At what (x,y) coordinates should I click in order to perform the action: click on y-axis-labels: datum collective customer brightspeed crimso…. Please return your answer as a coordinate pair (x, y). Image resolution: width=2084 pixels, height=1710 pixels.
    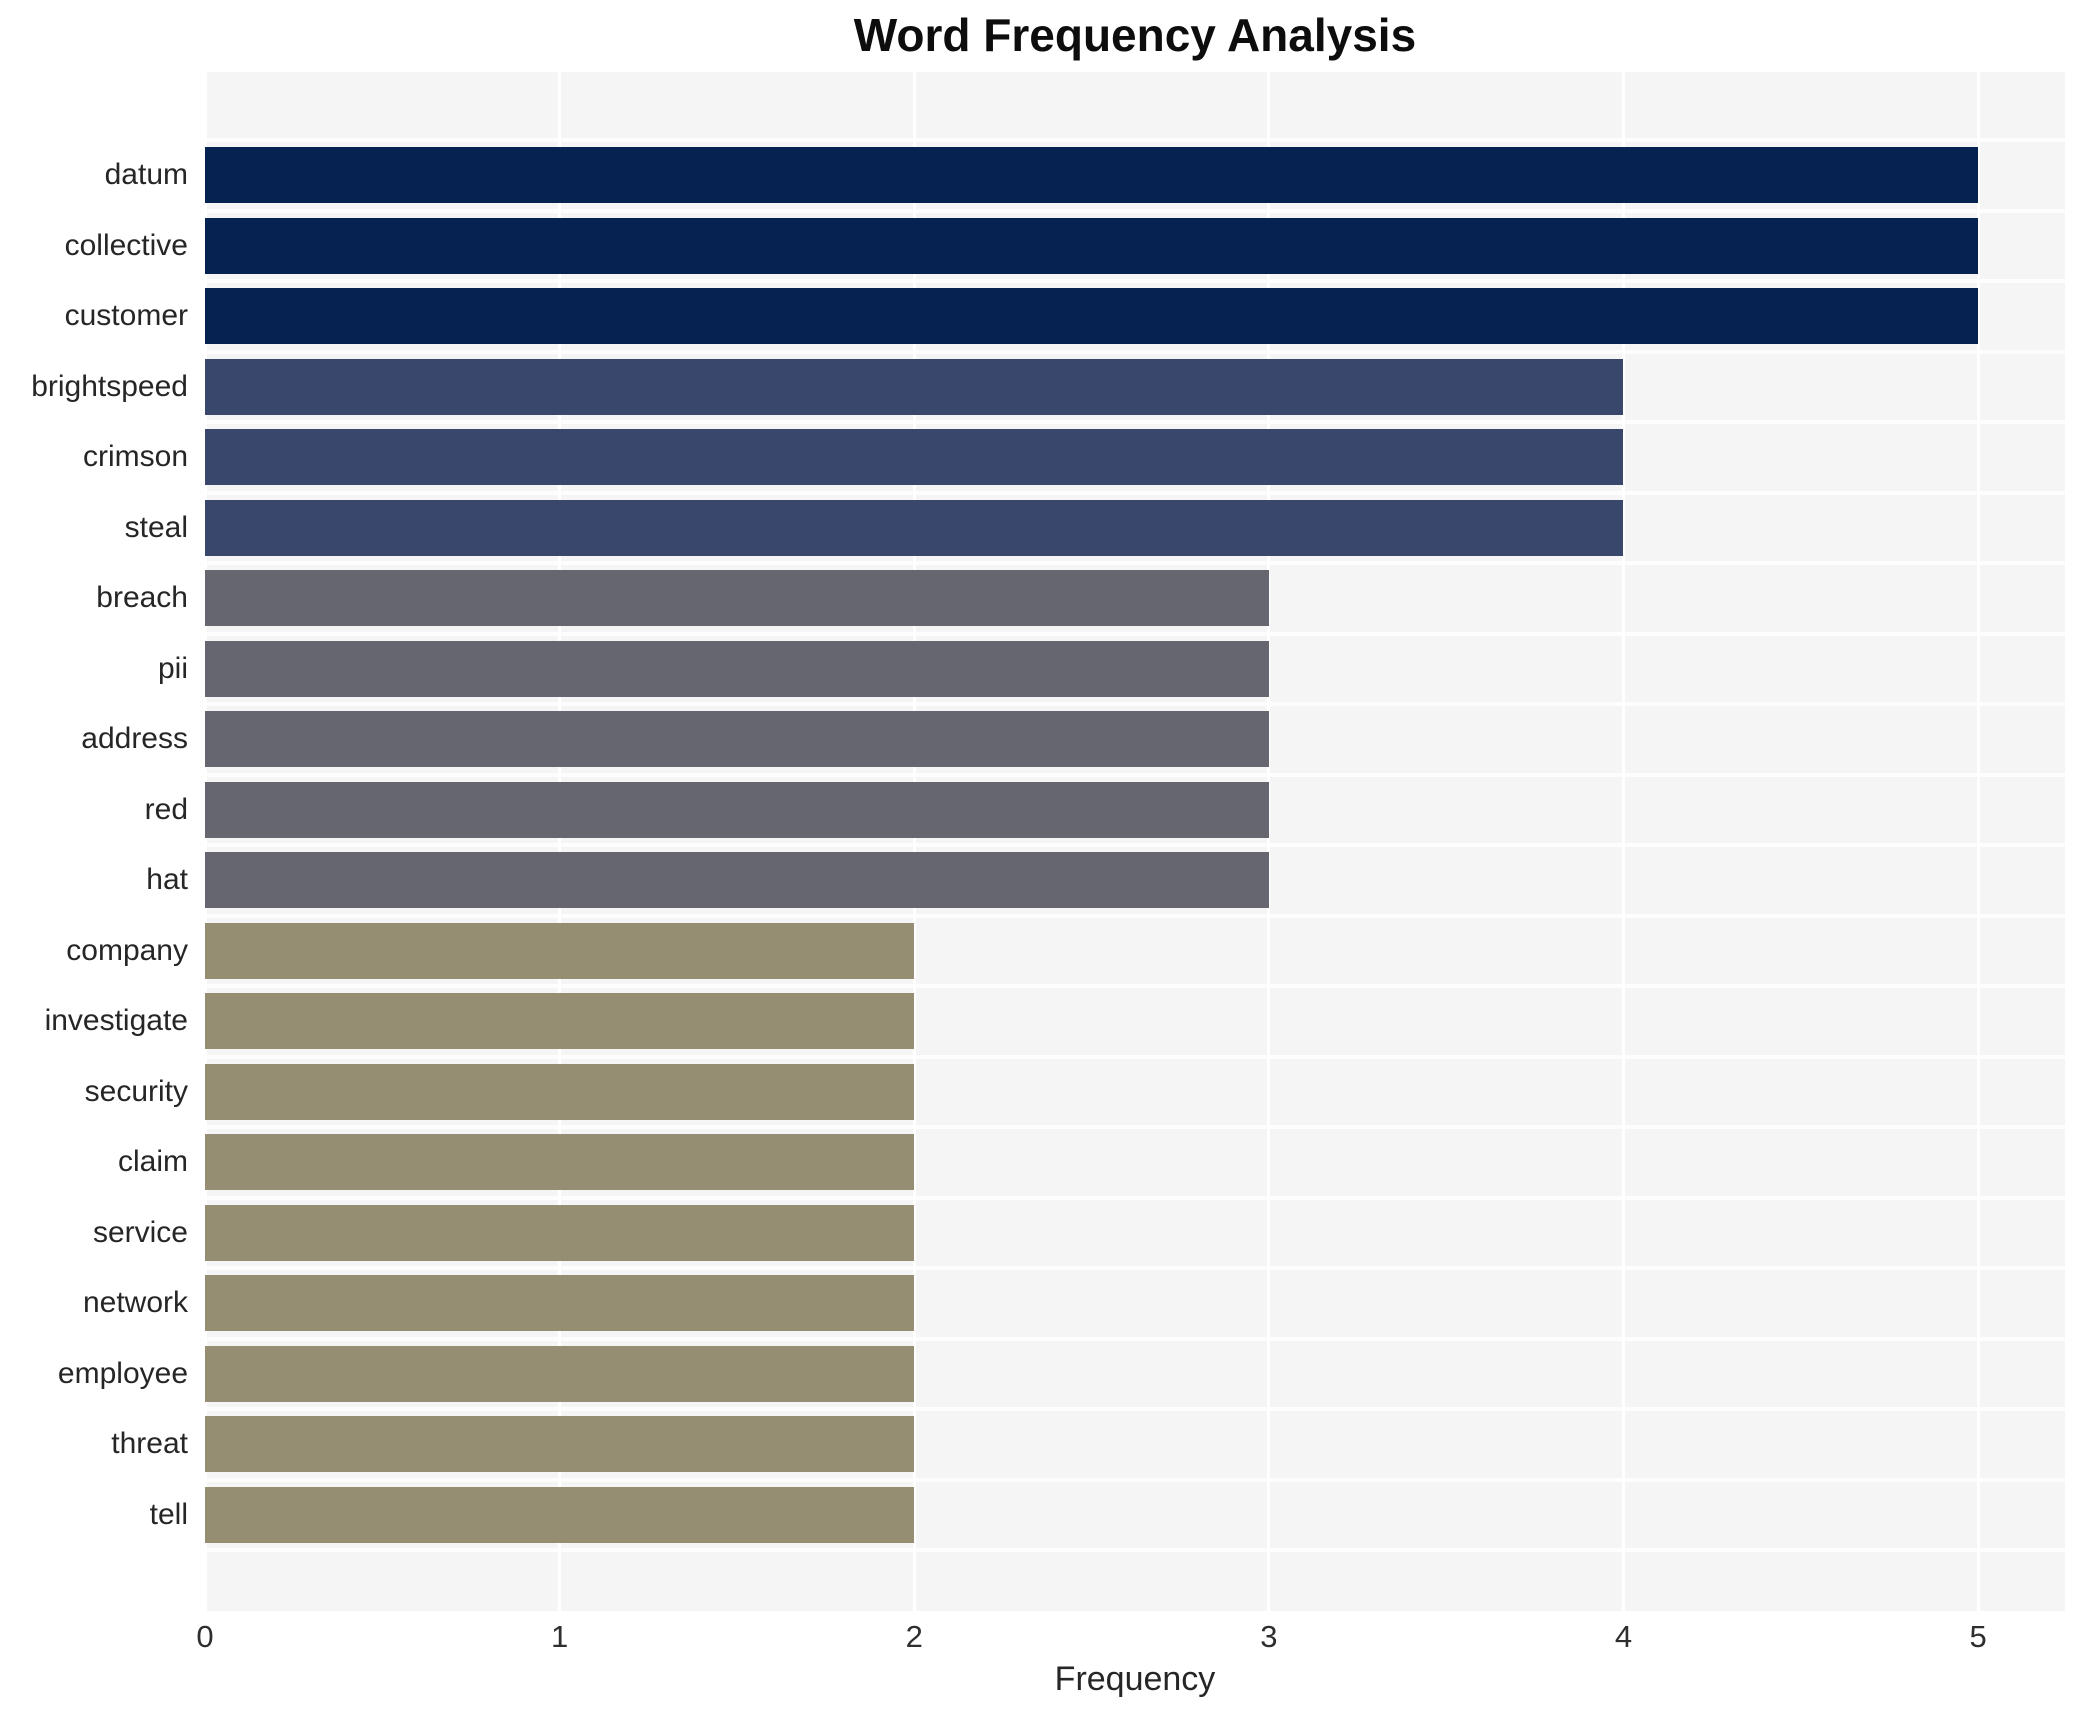
    Looking at the image, I should click on (94, 845).